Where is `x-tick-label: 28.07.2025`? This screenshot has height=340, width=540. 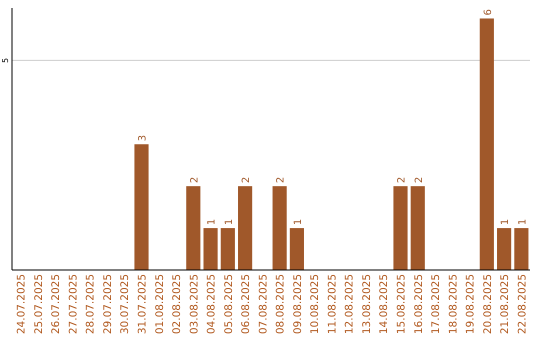 x-tick-label: 28.07.2025 is located at coordinates (90, 304).